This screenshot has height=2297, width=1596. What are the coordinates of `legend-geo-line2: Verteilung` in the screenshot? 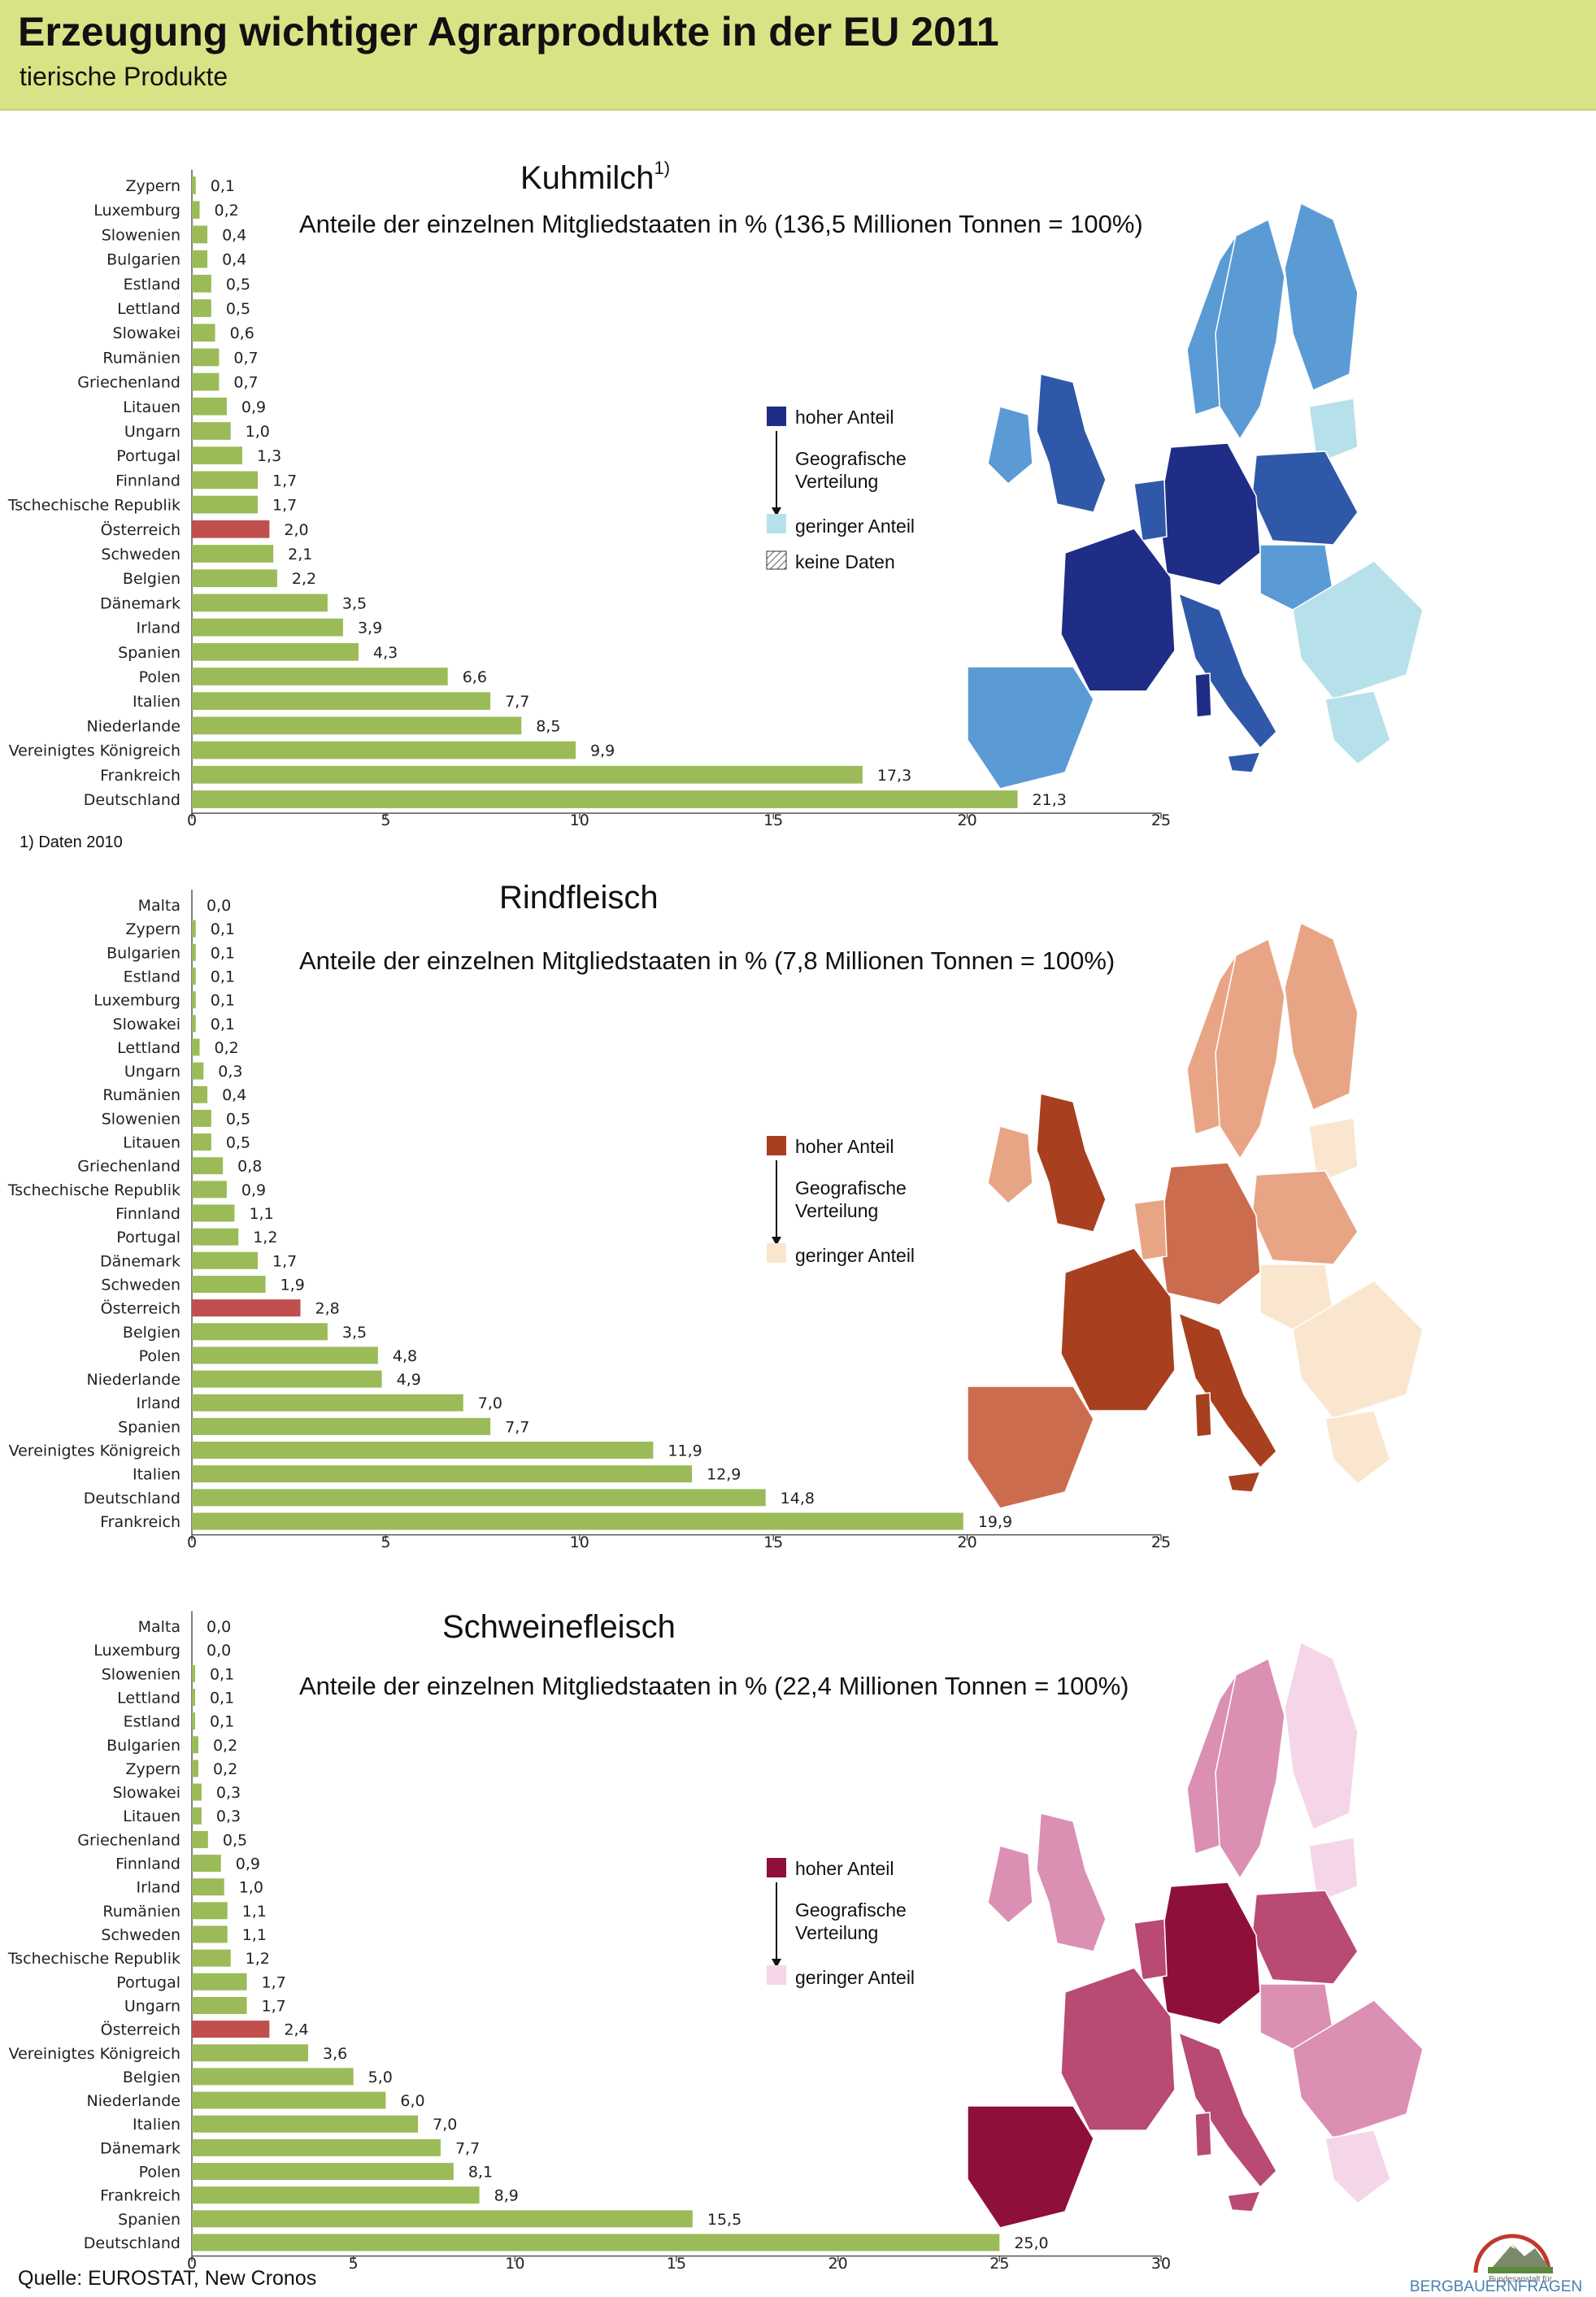 It's located at (837, 1210).